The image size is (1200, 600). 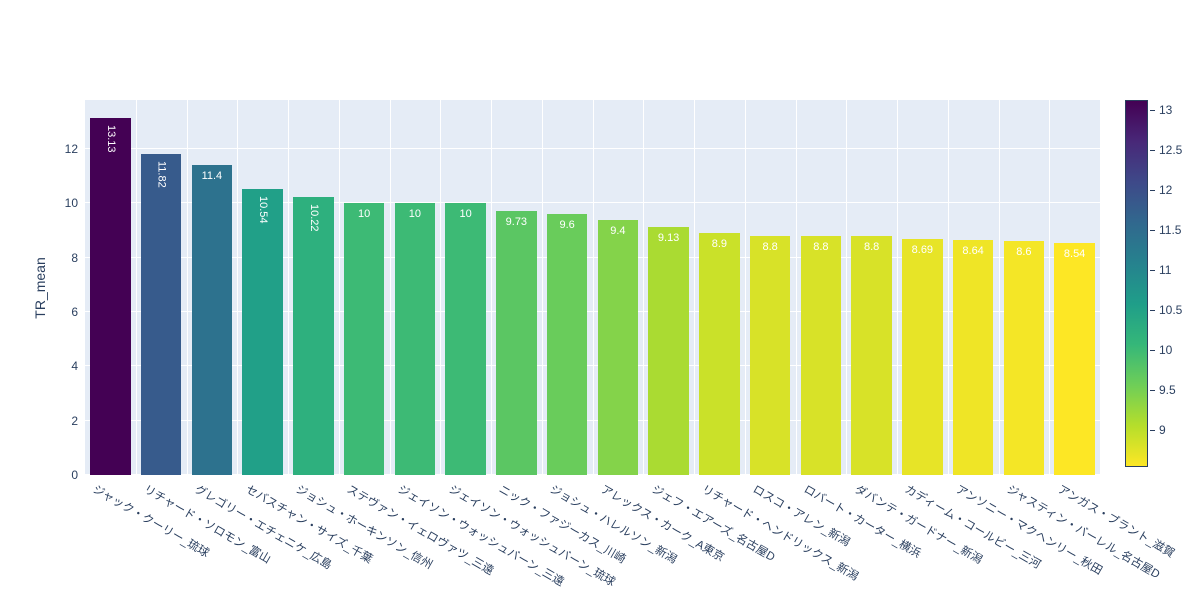 What do you see at coordinates (1024, 358) in the screenshot?
I see `bar-19: 8.6` at bounding box center [1024, 358].